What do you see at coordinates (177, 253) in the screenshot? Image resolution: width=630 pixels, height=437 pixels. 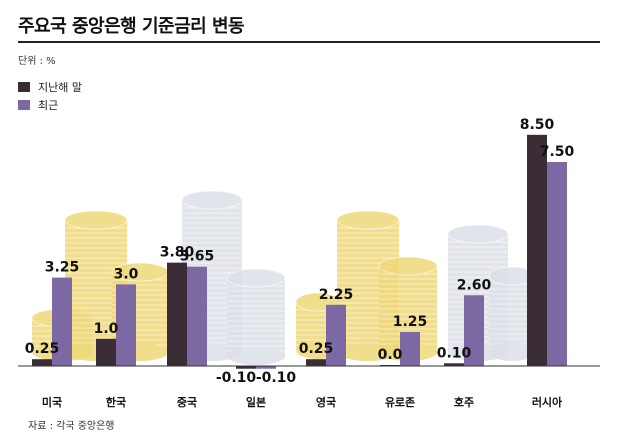 I see `value-label-prev-2: 3.80` at bounding box center [177, 253].